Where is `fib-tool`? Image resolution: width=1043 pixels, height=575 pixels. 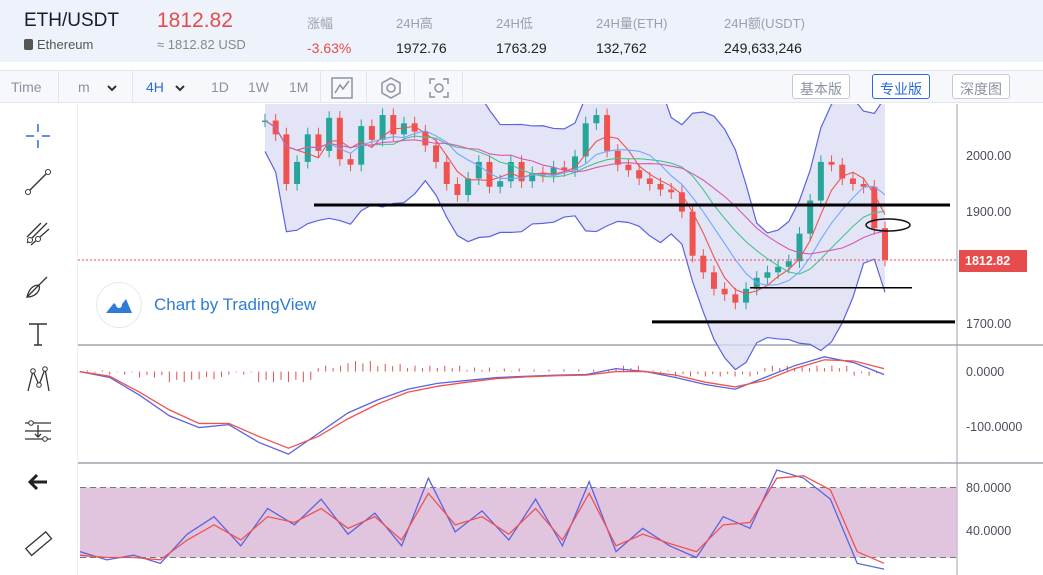 fib-tool is located at coordinates (38, 431).